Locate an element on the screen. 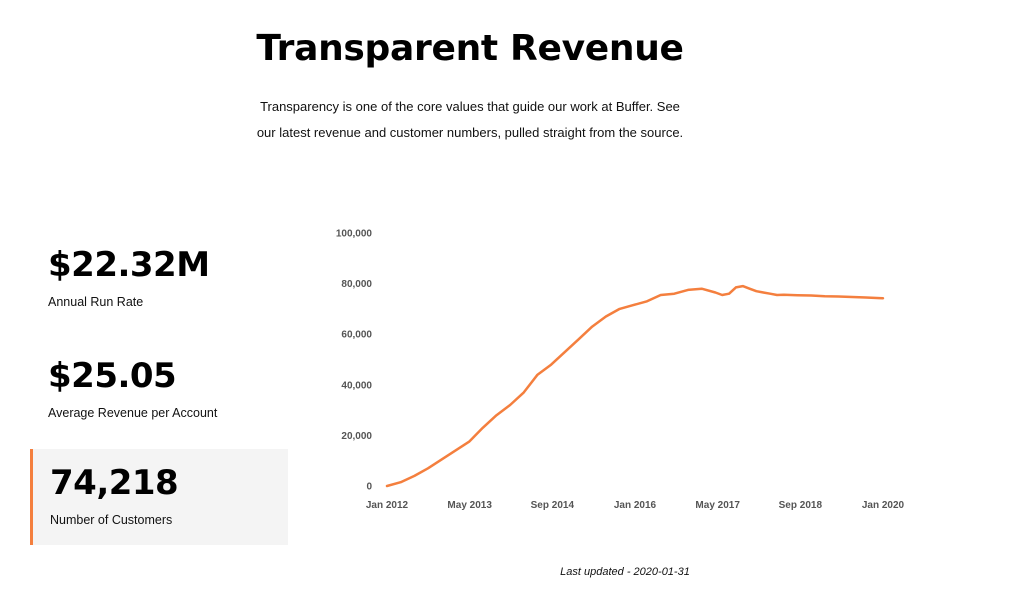  x-tick-label: Jan 2016 is located at coordinates (635, 505).